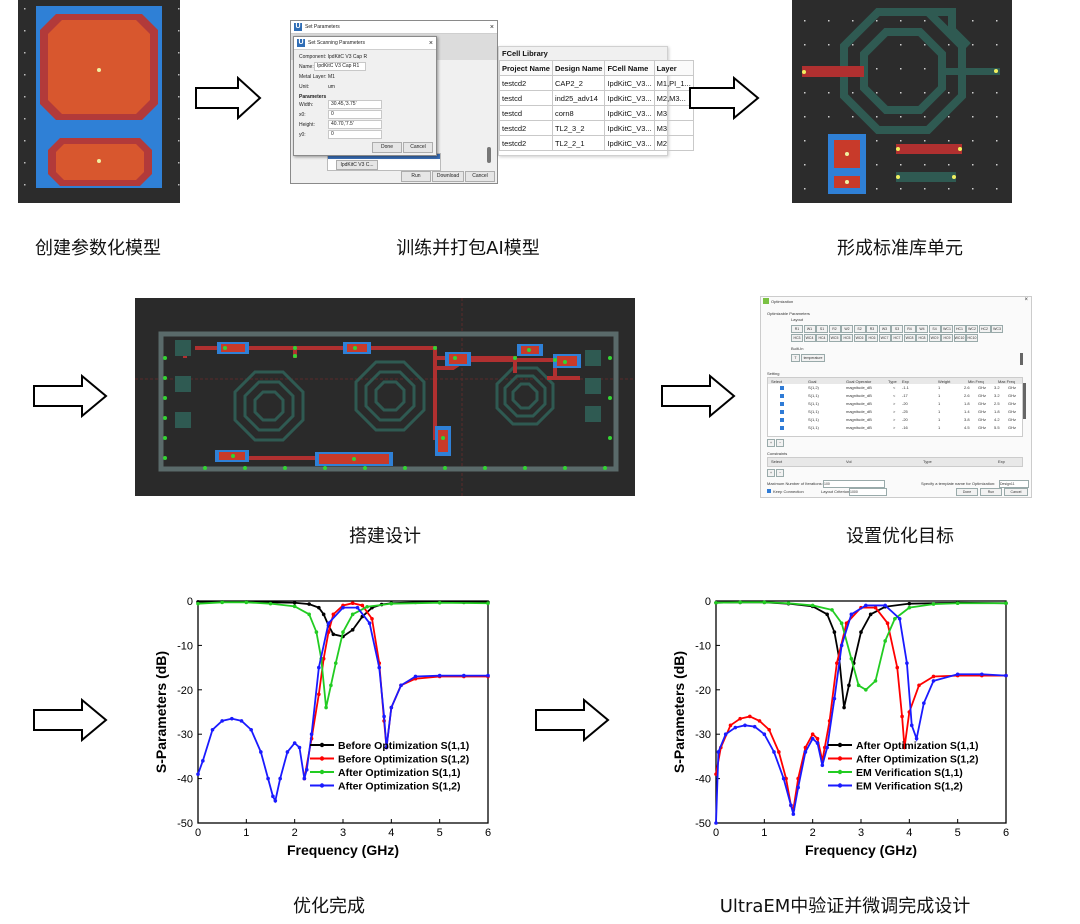 Image resolution: width=1080 pixels, height=924 pixels. What do you see at coordinates (809, 329) in the screenshot?
I see `parameter-chip: W1` at bounding box center [809, 329].